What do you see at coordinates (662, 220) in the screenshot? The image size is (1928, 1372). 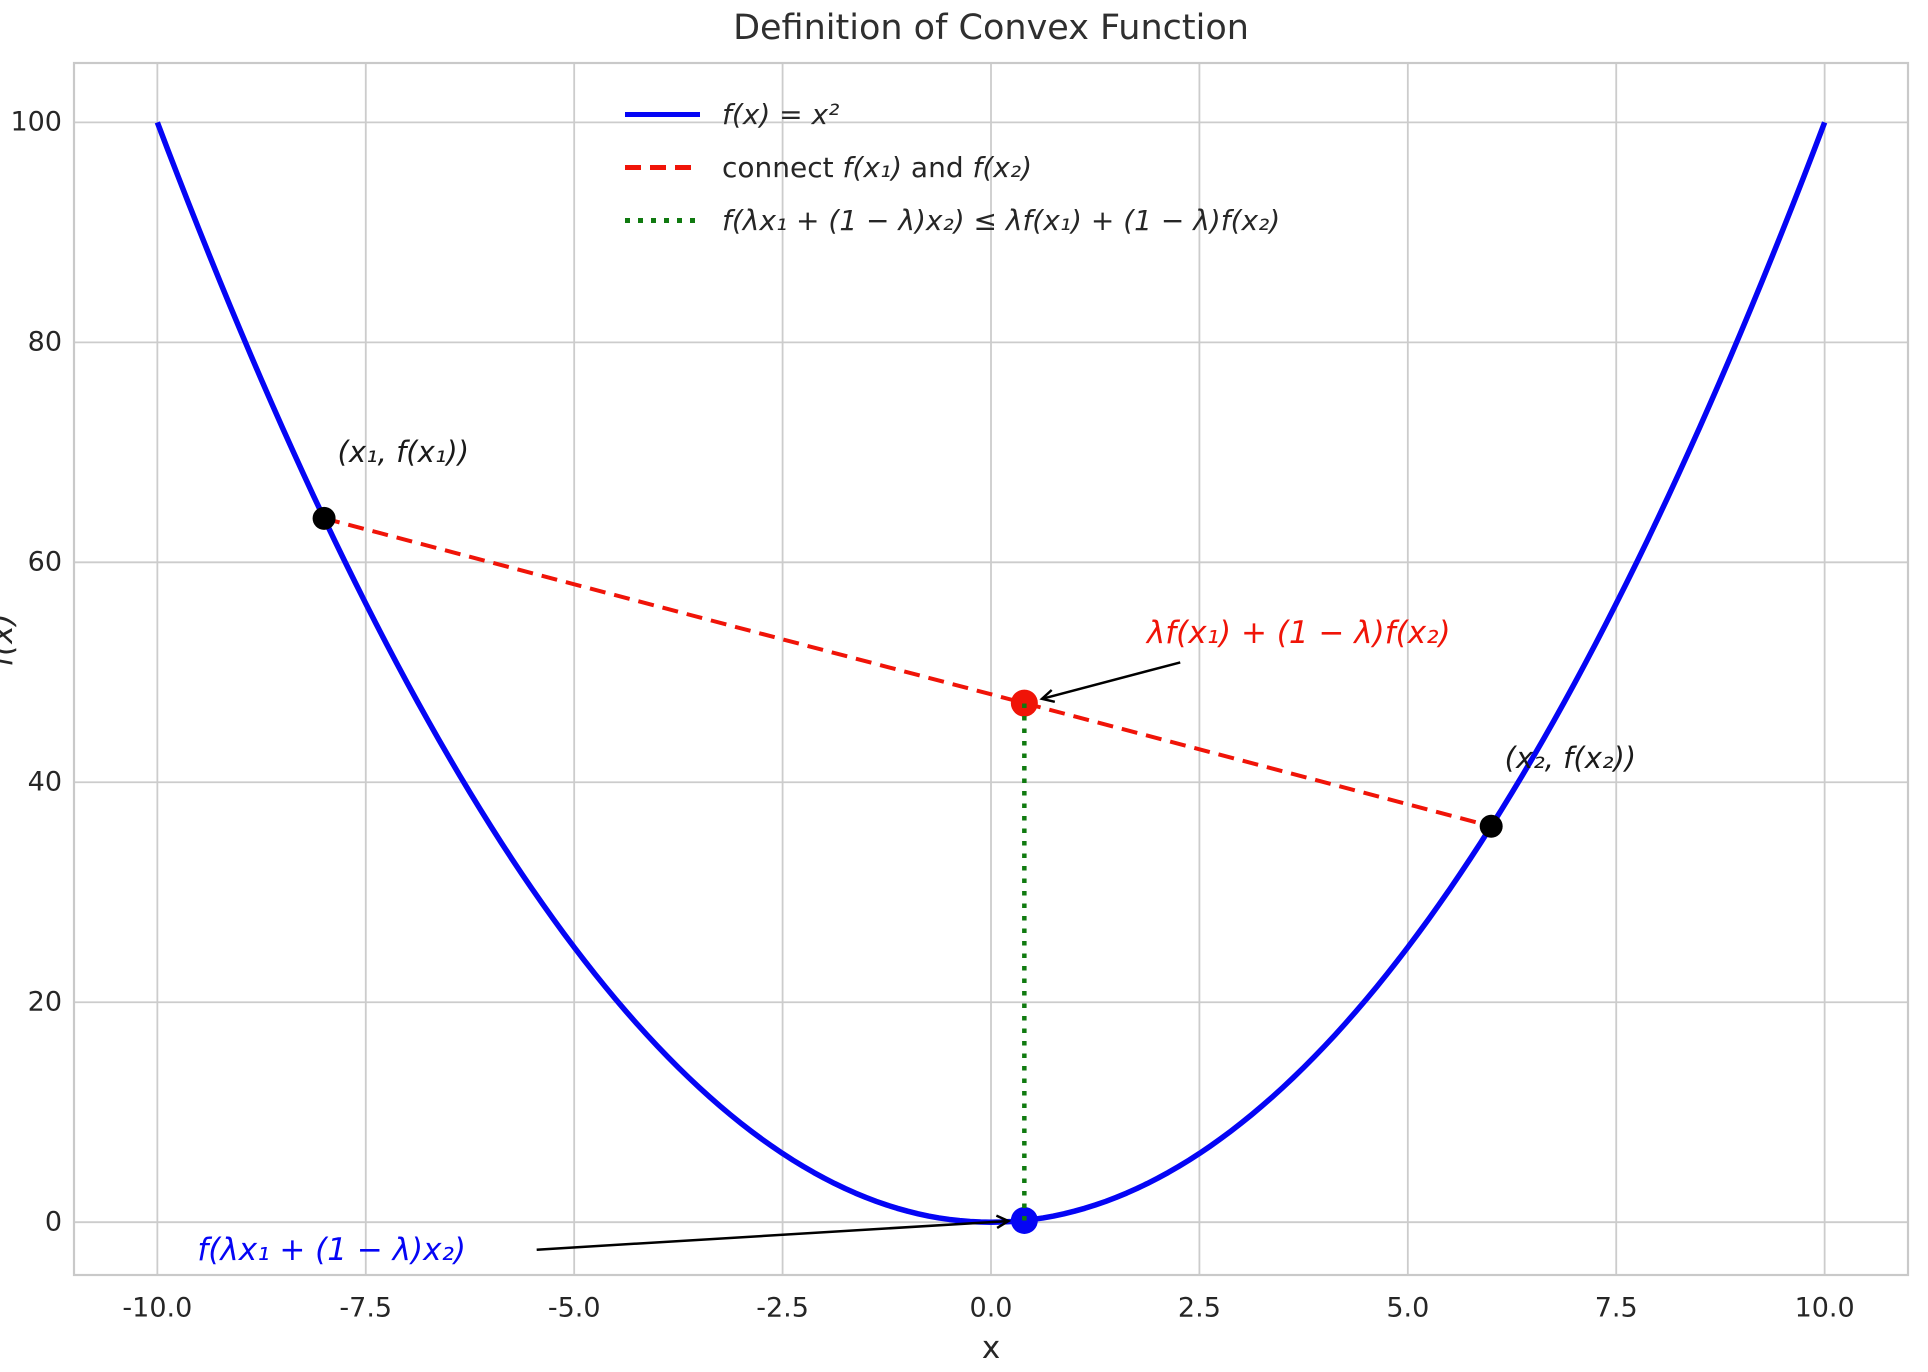 I see `legend-swatch-dotted` at bounding box center [662, 220].